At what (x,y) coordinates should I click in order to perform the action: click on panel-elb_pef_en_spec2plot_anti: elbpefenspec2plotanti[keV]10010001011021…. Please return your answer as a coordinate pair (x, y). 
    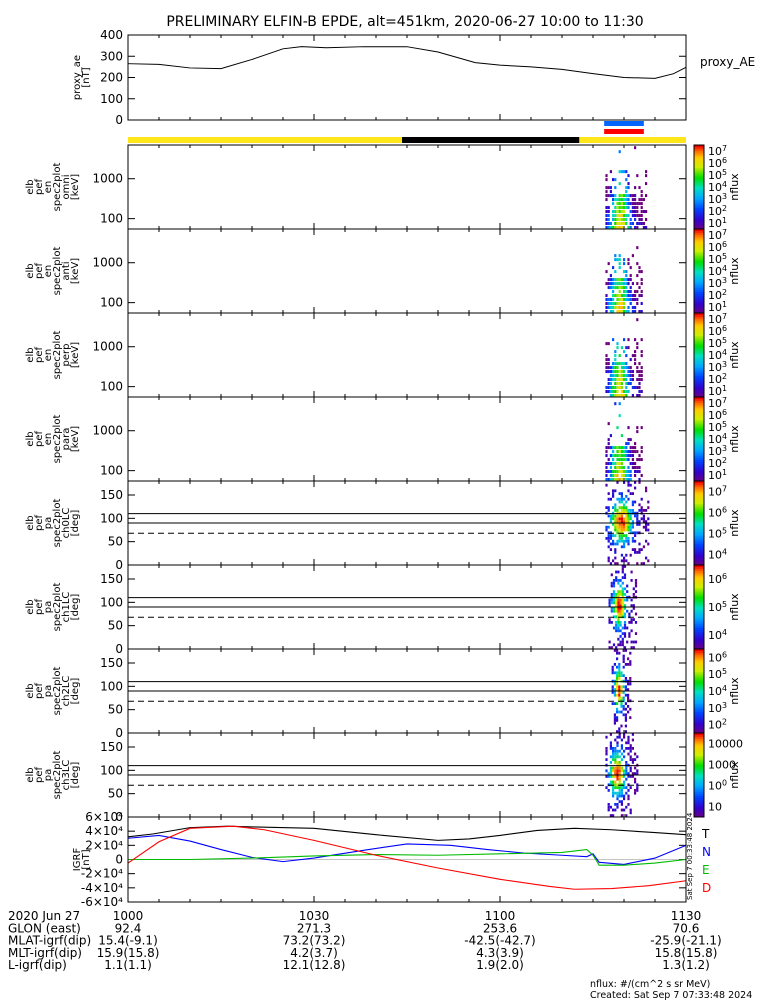
    Looking at the image, I should click on (383, 271).